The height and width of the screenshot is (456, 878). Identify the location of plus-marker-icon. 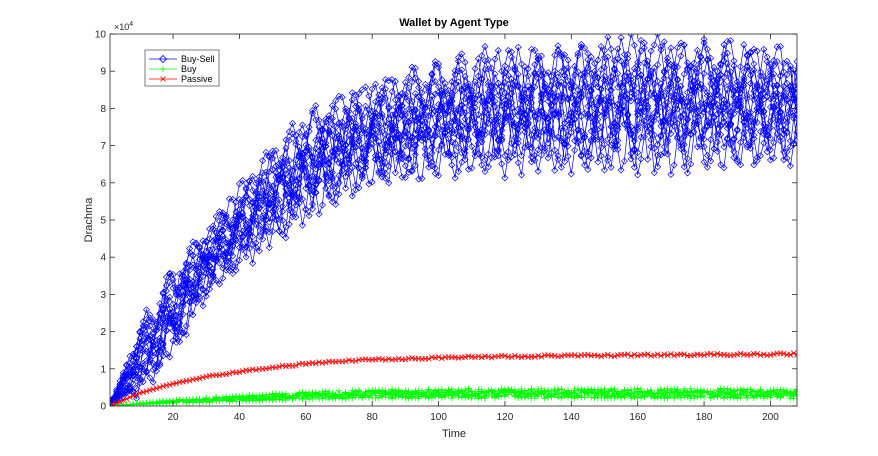
(163, 69).